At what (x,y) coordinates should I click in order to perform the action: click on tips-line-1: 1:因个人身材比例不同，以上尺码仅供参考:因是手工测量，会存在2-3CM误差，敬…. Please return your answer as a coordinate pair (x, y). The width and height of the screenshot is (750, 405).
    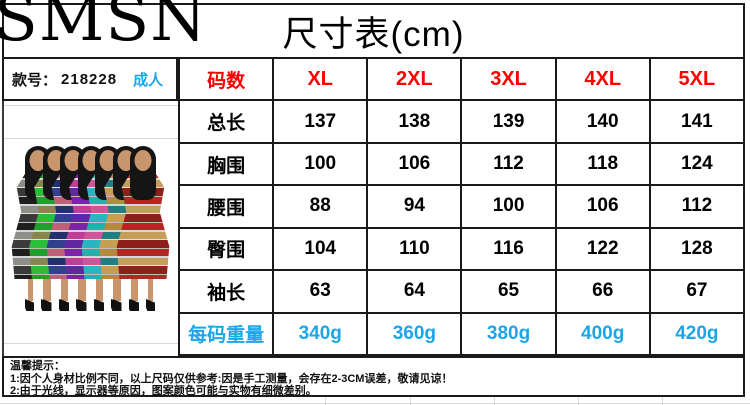
    Looking at the image, I should click on (231, 378).